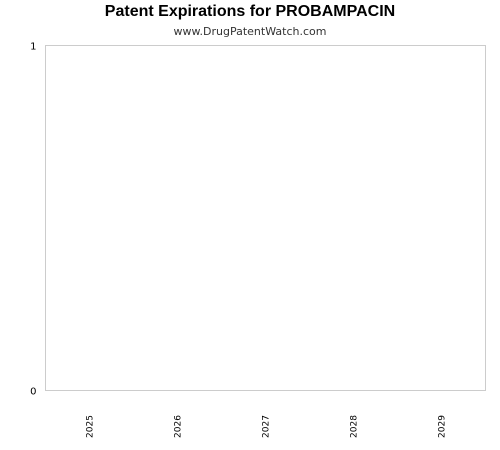 The image size is (500, 450). Describe the element at coordinates (250, 31) in the screenshot. I see `chart-subtitle: www.DrugPatentWatch.com` at that location.